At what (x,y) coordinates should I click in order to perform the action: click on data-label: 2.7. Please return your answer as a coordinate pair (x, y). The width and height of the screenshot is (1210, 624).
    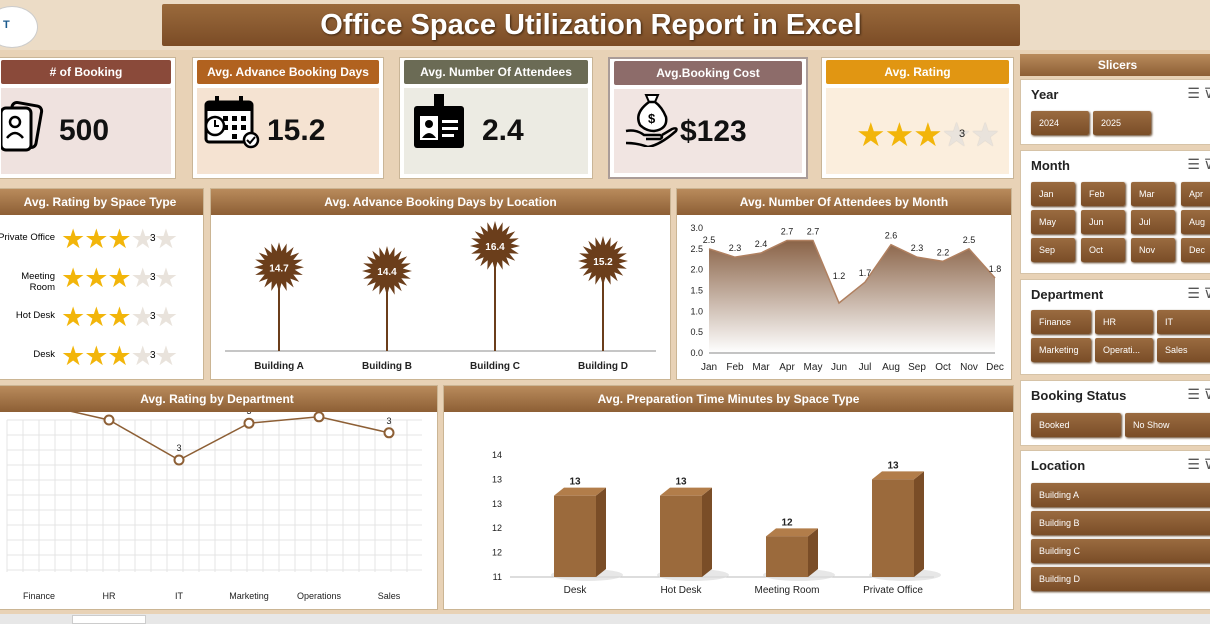
    Looking at the image, I should click on (813, 232).